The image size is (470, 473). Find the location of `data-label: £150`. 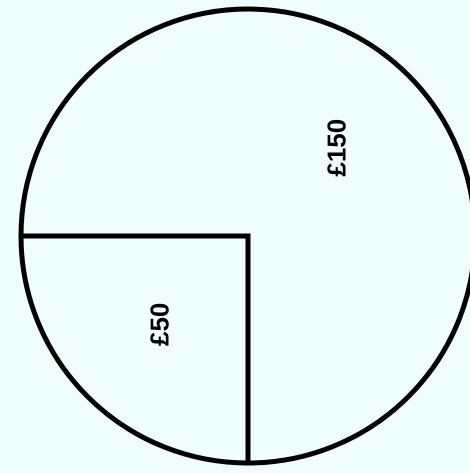

data-label: £150 is located at coordinates (336, 147).